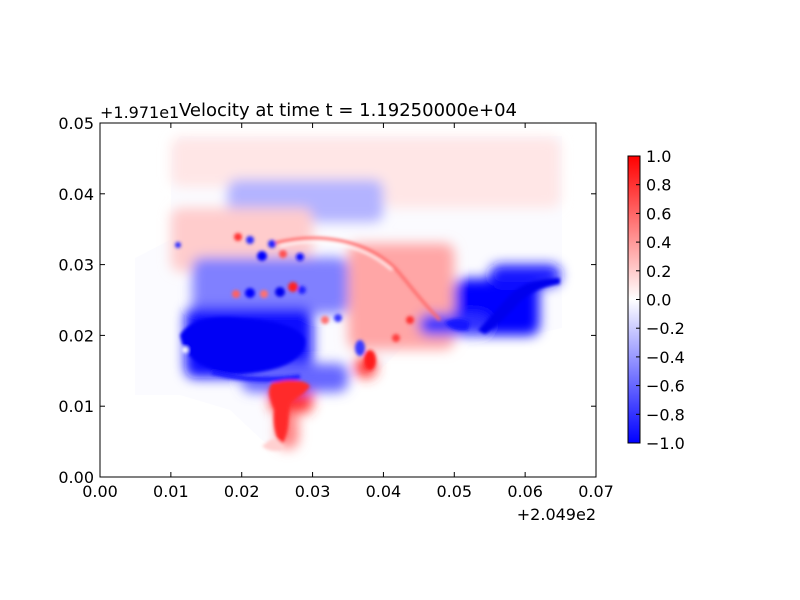 Image resolution: width=800 pixels, height=600 pixels. I want to click on x-tick-label: 0.00, so click(100, 491).